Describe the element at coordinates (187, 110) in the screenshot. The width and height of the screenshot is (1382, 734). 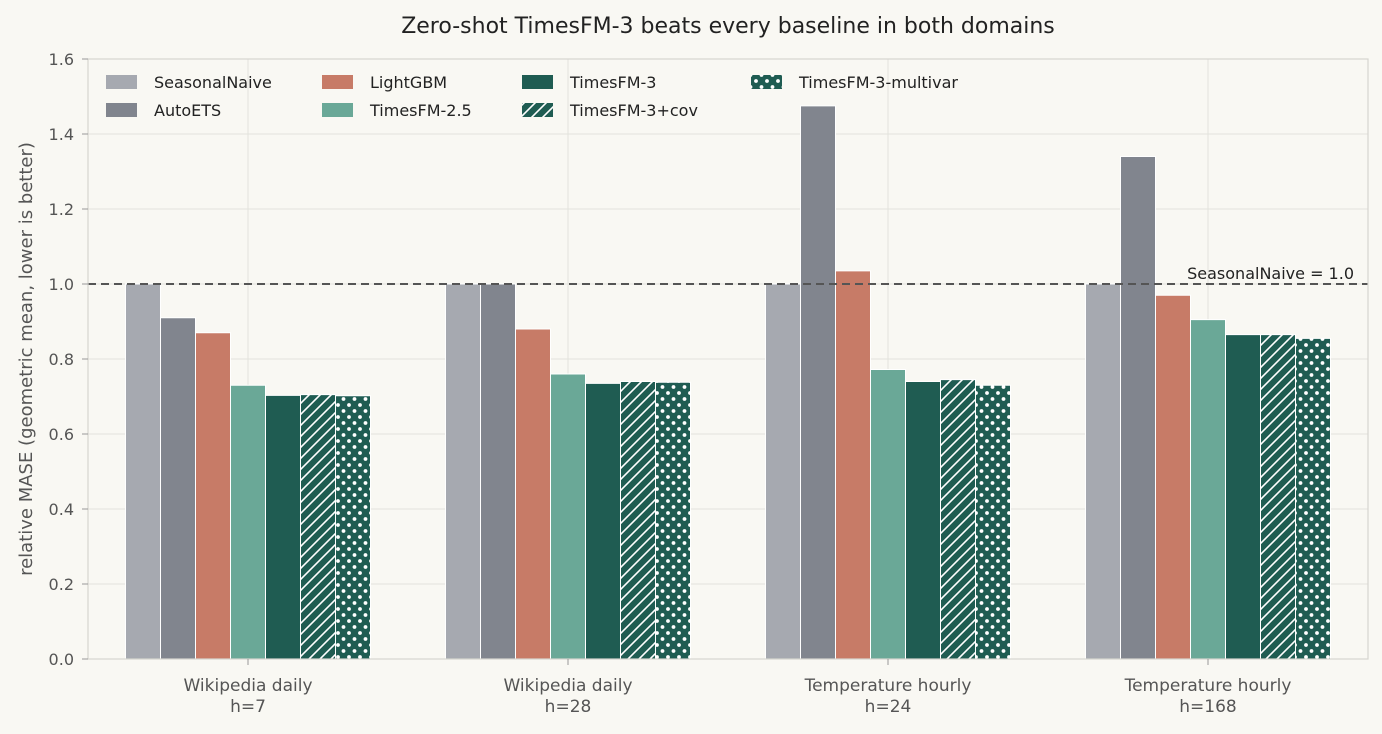
I see `legend-label: AutoETS` at that location.